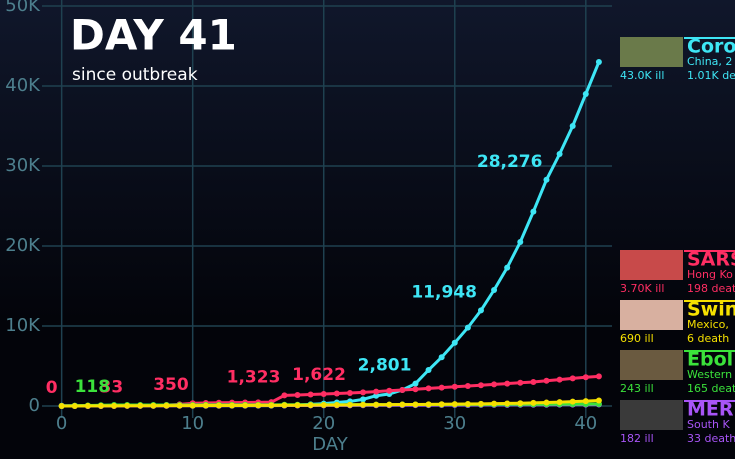  What do you see at coordinates (23, 85) in the screenshot?
I see `y-tick-label: 40K` at bounding box center [23, 85].